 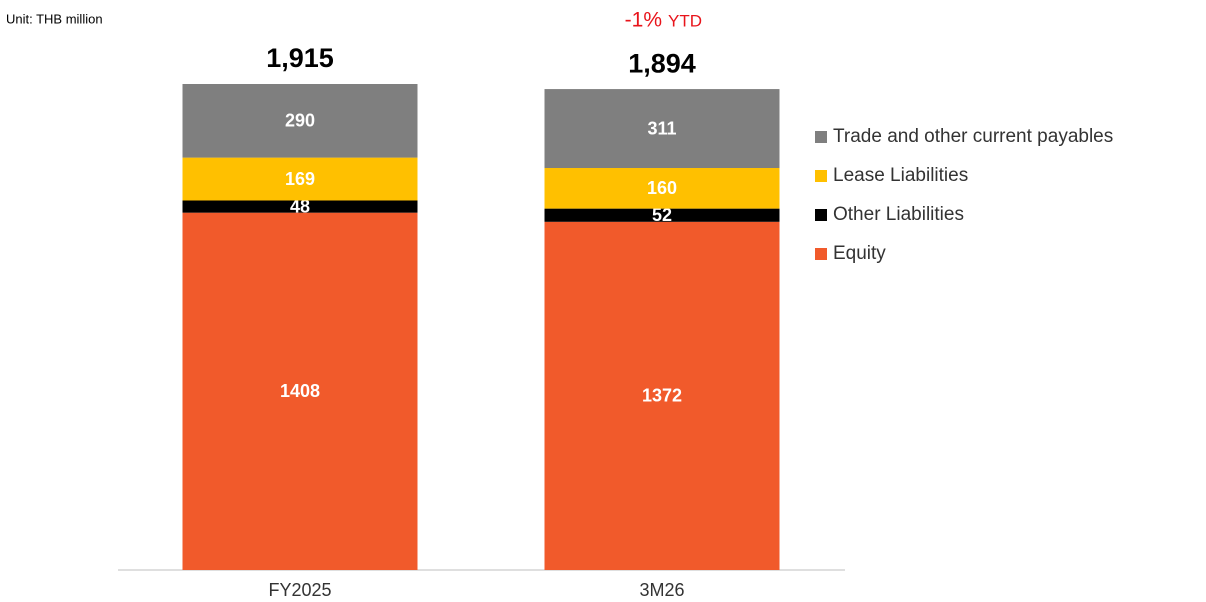 I want to click on legend-label: Other Liabilities, so click(x=898, y=214).